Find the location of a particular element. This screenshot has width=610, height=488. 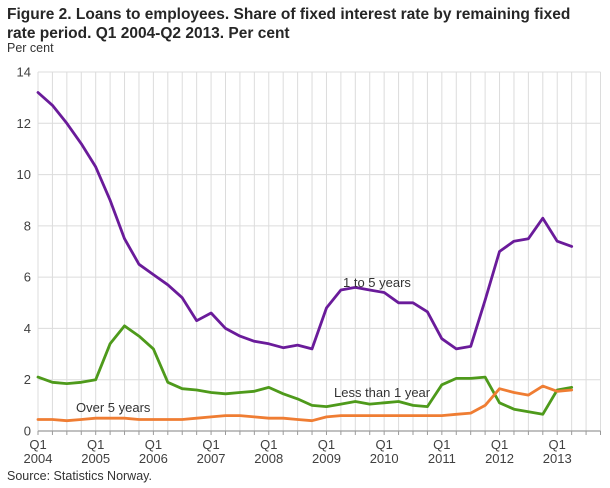

figure-title-line2: rate period. Q1 2004-Q2 2013. Per cent is located at coordinates (148, 33).